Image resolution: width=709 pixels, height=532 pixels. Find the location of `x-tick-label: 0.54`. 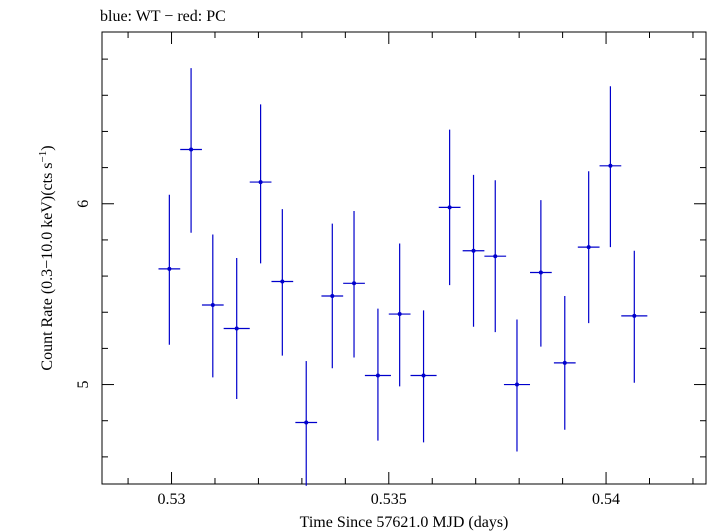

x-tick-label: 0.54 is located at coordinates (606, 499).